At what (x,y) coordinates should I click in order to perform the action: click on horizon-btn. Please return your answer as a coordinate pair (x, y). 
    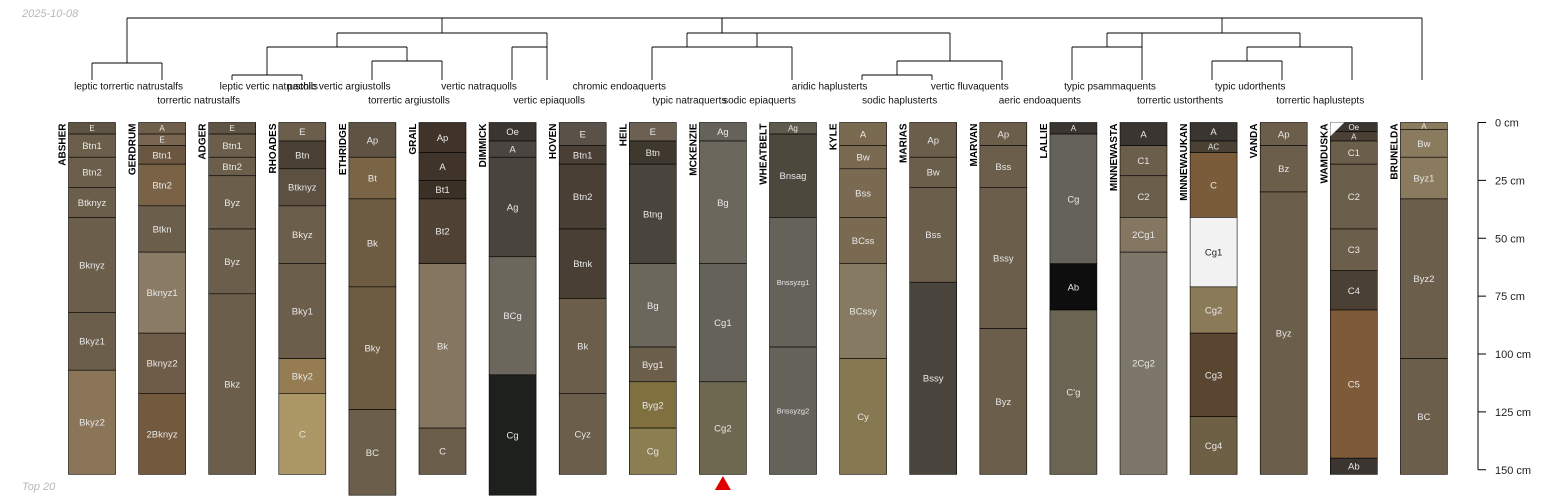
    Looking at the image, I should click on (302, 155).